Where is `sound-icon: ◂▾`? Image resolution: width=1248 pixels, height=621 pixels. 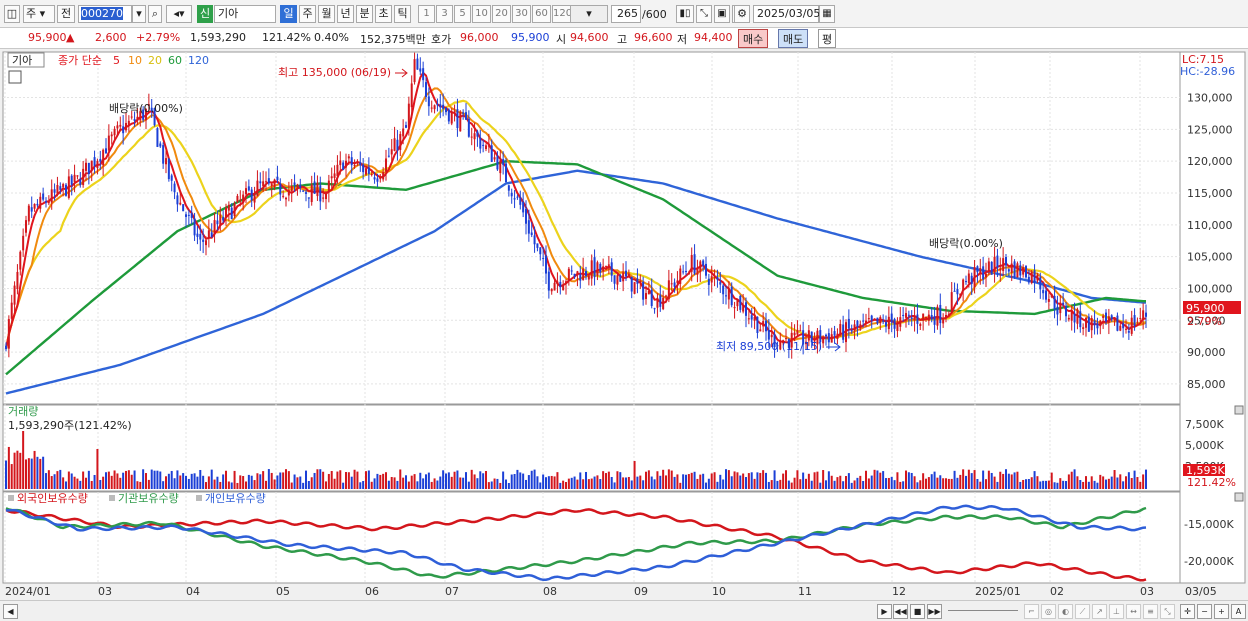
sound-icon: ◂▾ is located at coordinates (179, 14).